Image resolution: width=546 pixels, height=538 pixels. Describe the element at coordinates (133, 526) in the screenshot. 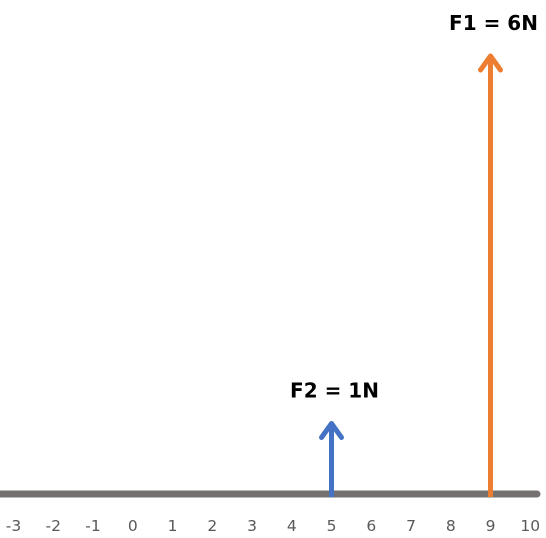

I see `tick-label: 0` at that location.